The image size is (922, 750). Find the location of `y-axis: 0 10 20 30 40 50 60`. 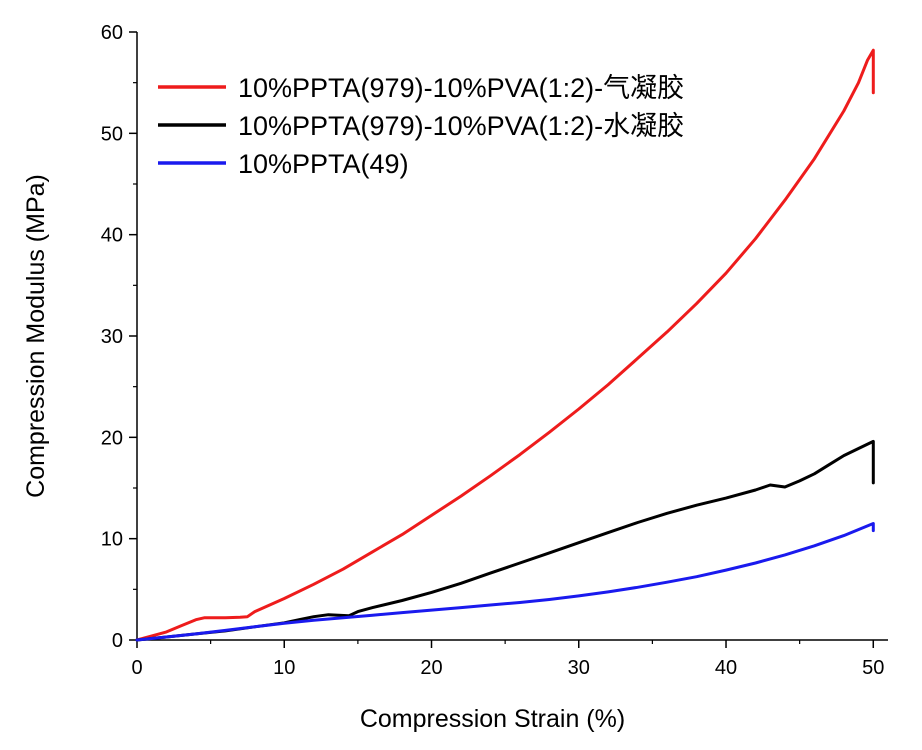

y-axis: 0 10 20 30 40 50 60 is located at coordinates (119, 337).